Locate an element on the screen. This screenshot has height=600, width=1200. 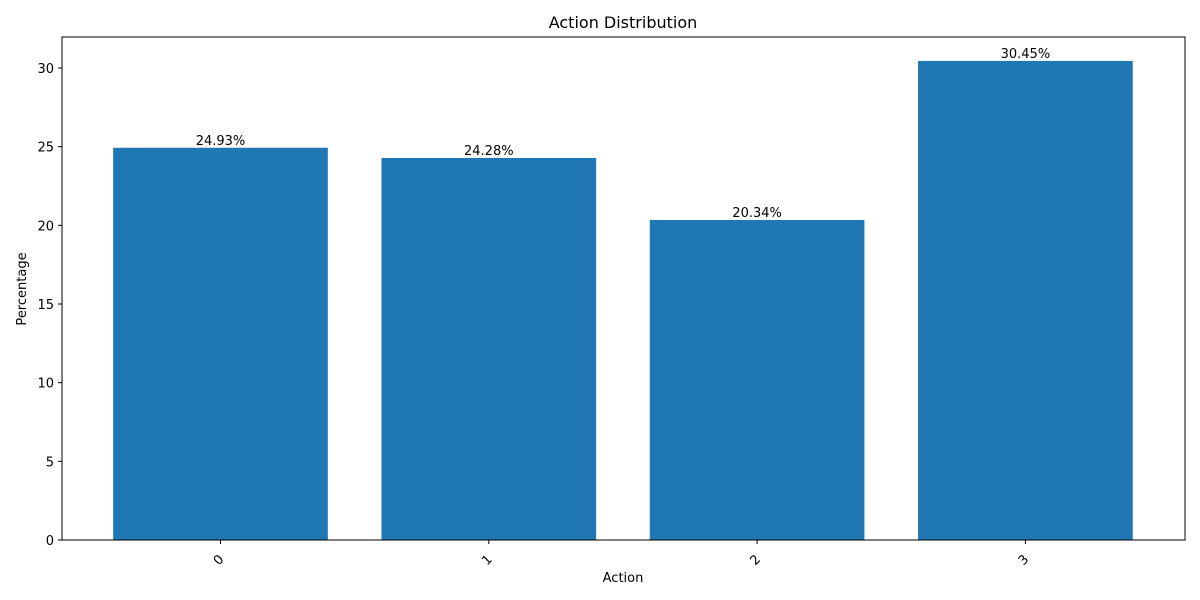
x-axis: 0 1 2 3 is located at coordinates (621, 554).